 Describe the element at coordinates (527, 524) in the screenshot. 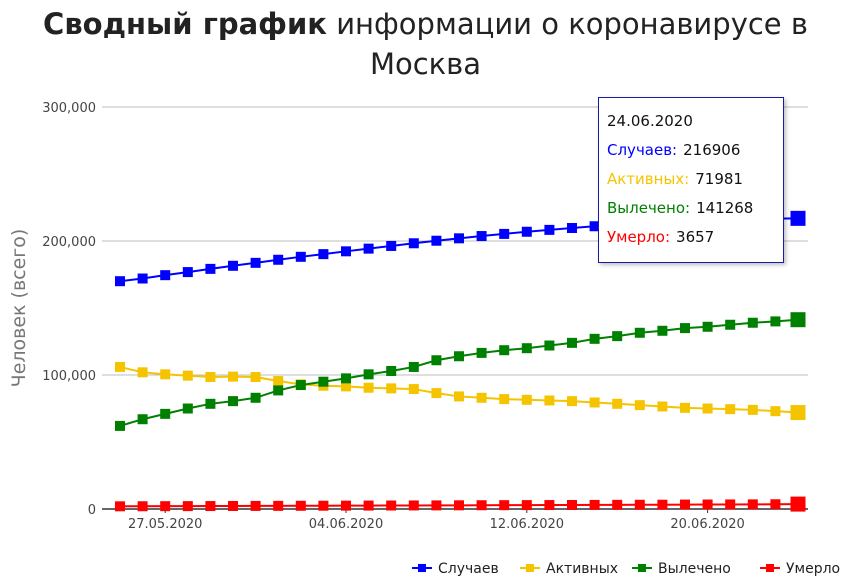

I see `x-tick-label: 12.06.2020` at that location.